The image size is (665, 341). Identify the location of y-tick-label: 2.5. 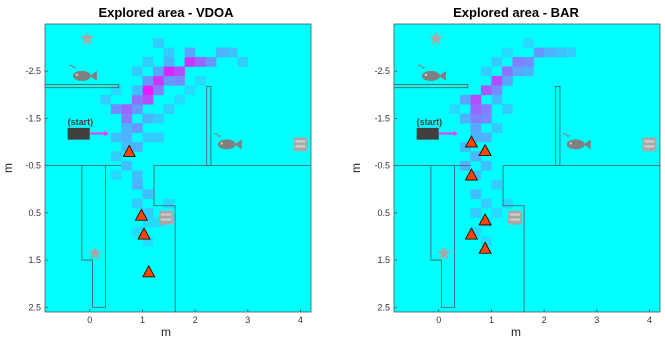
(383, 307).